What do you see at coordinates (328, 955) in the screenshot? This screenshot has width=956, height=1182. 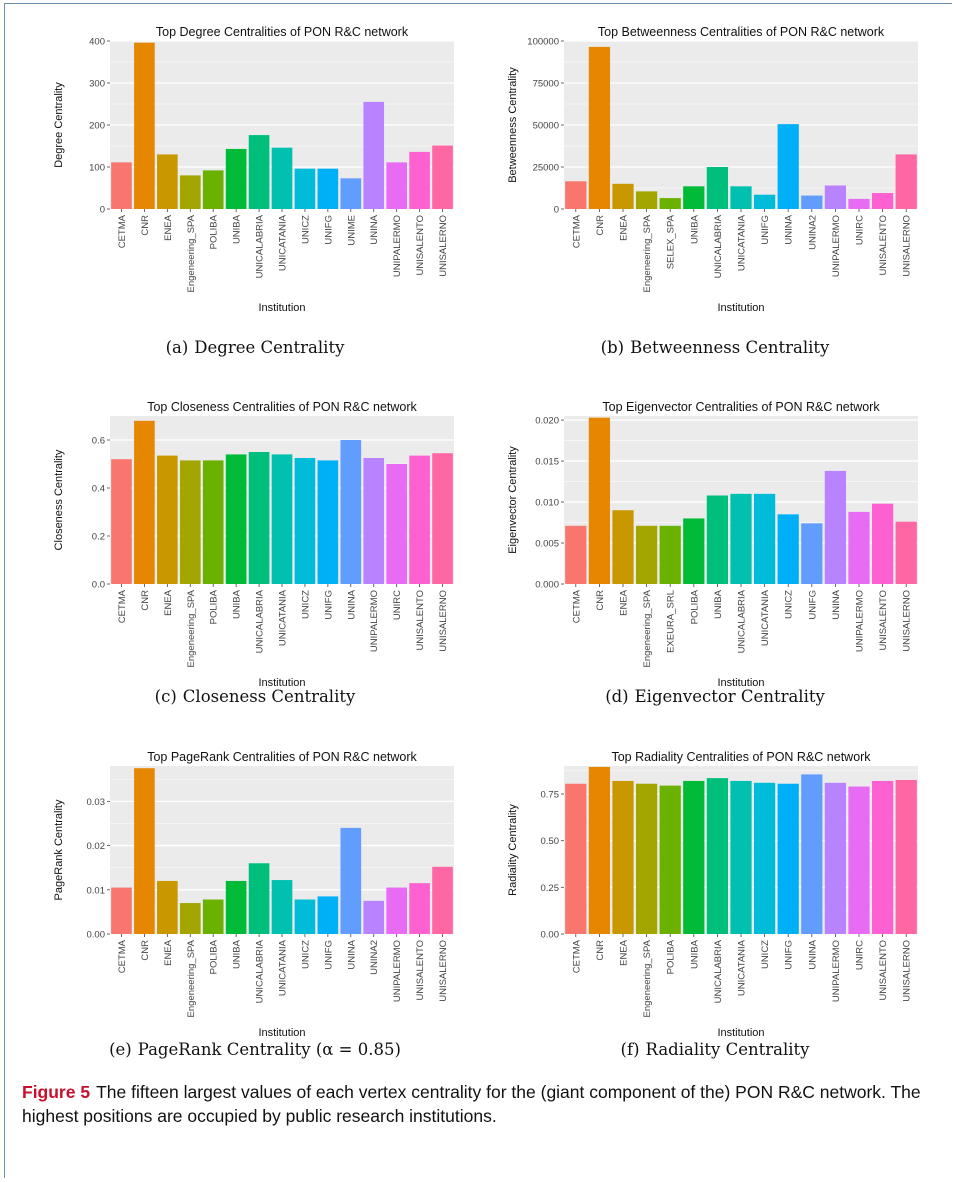 I see `x-tick-label: UNIFG` at bounding box center [328, 955].